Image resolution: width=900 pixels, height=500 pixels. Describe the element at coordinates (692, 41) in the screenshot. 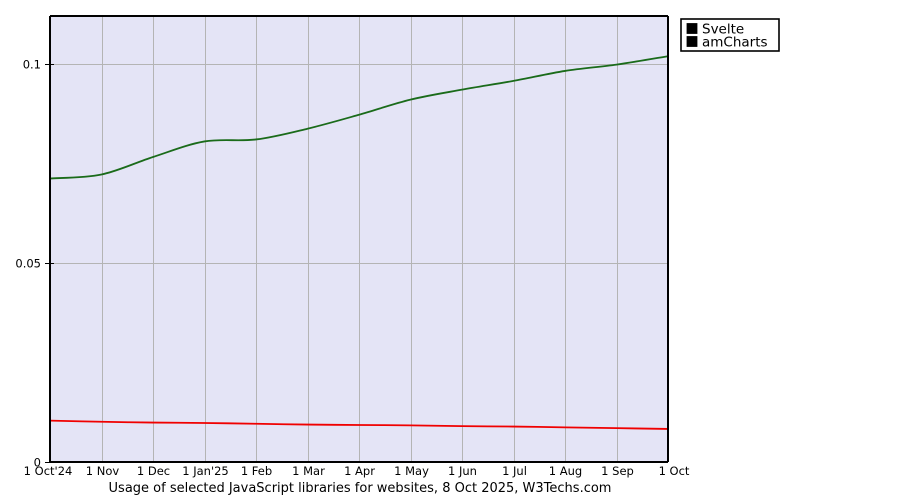

I see `legend-swatch-amcharts` at that location.